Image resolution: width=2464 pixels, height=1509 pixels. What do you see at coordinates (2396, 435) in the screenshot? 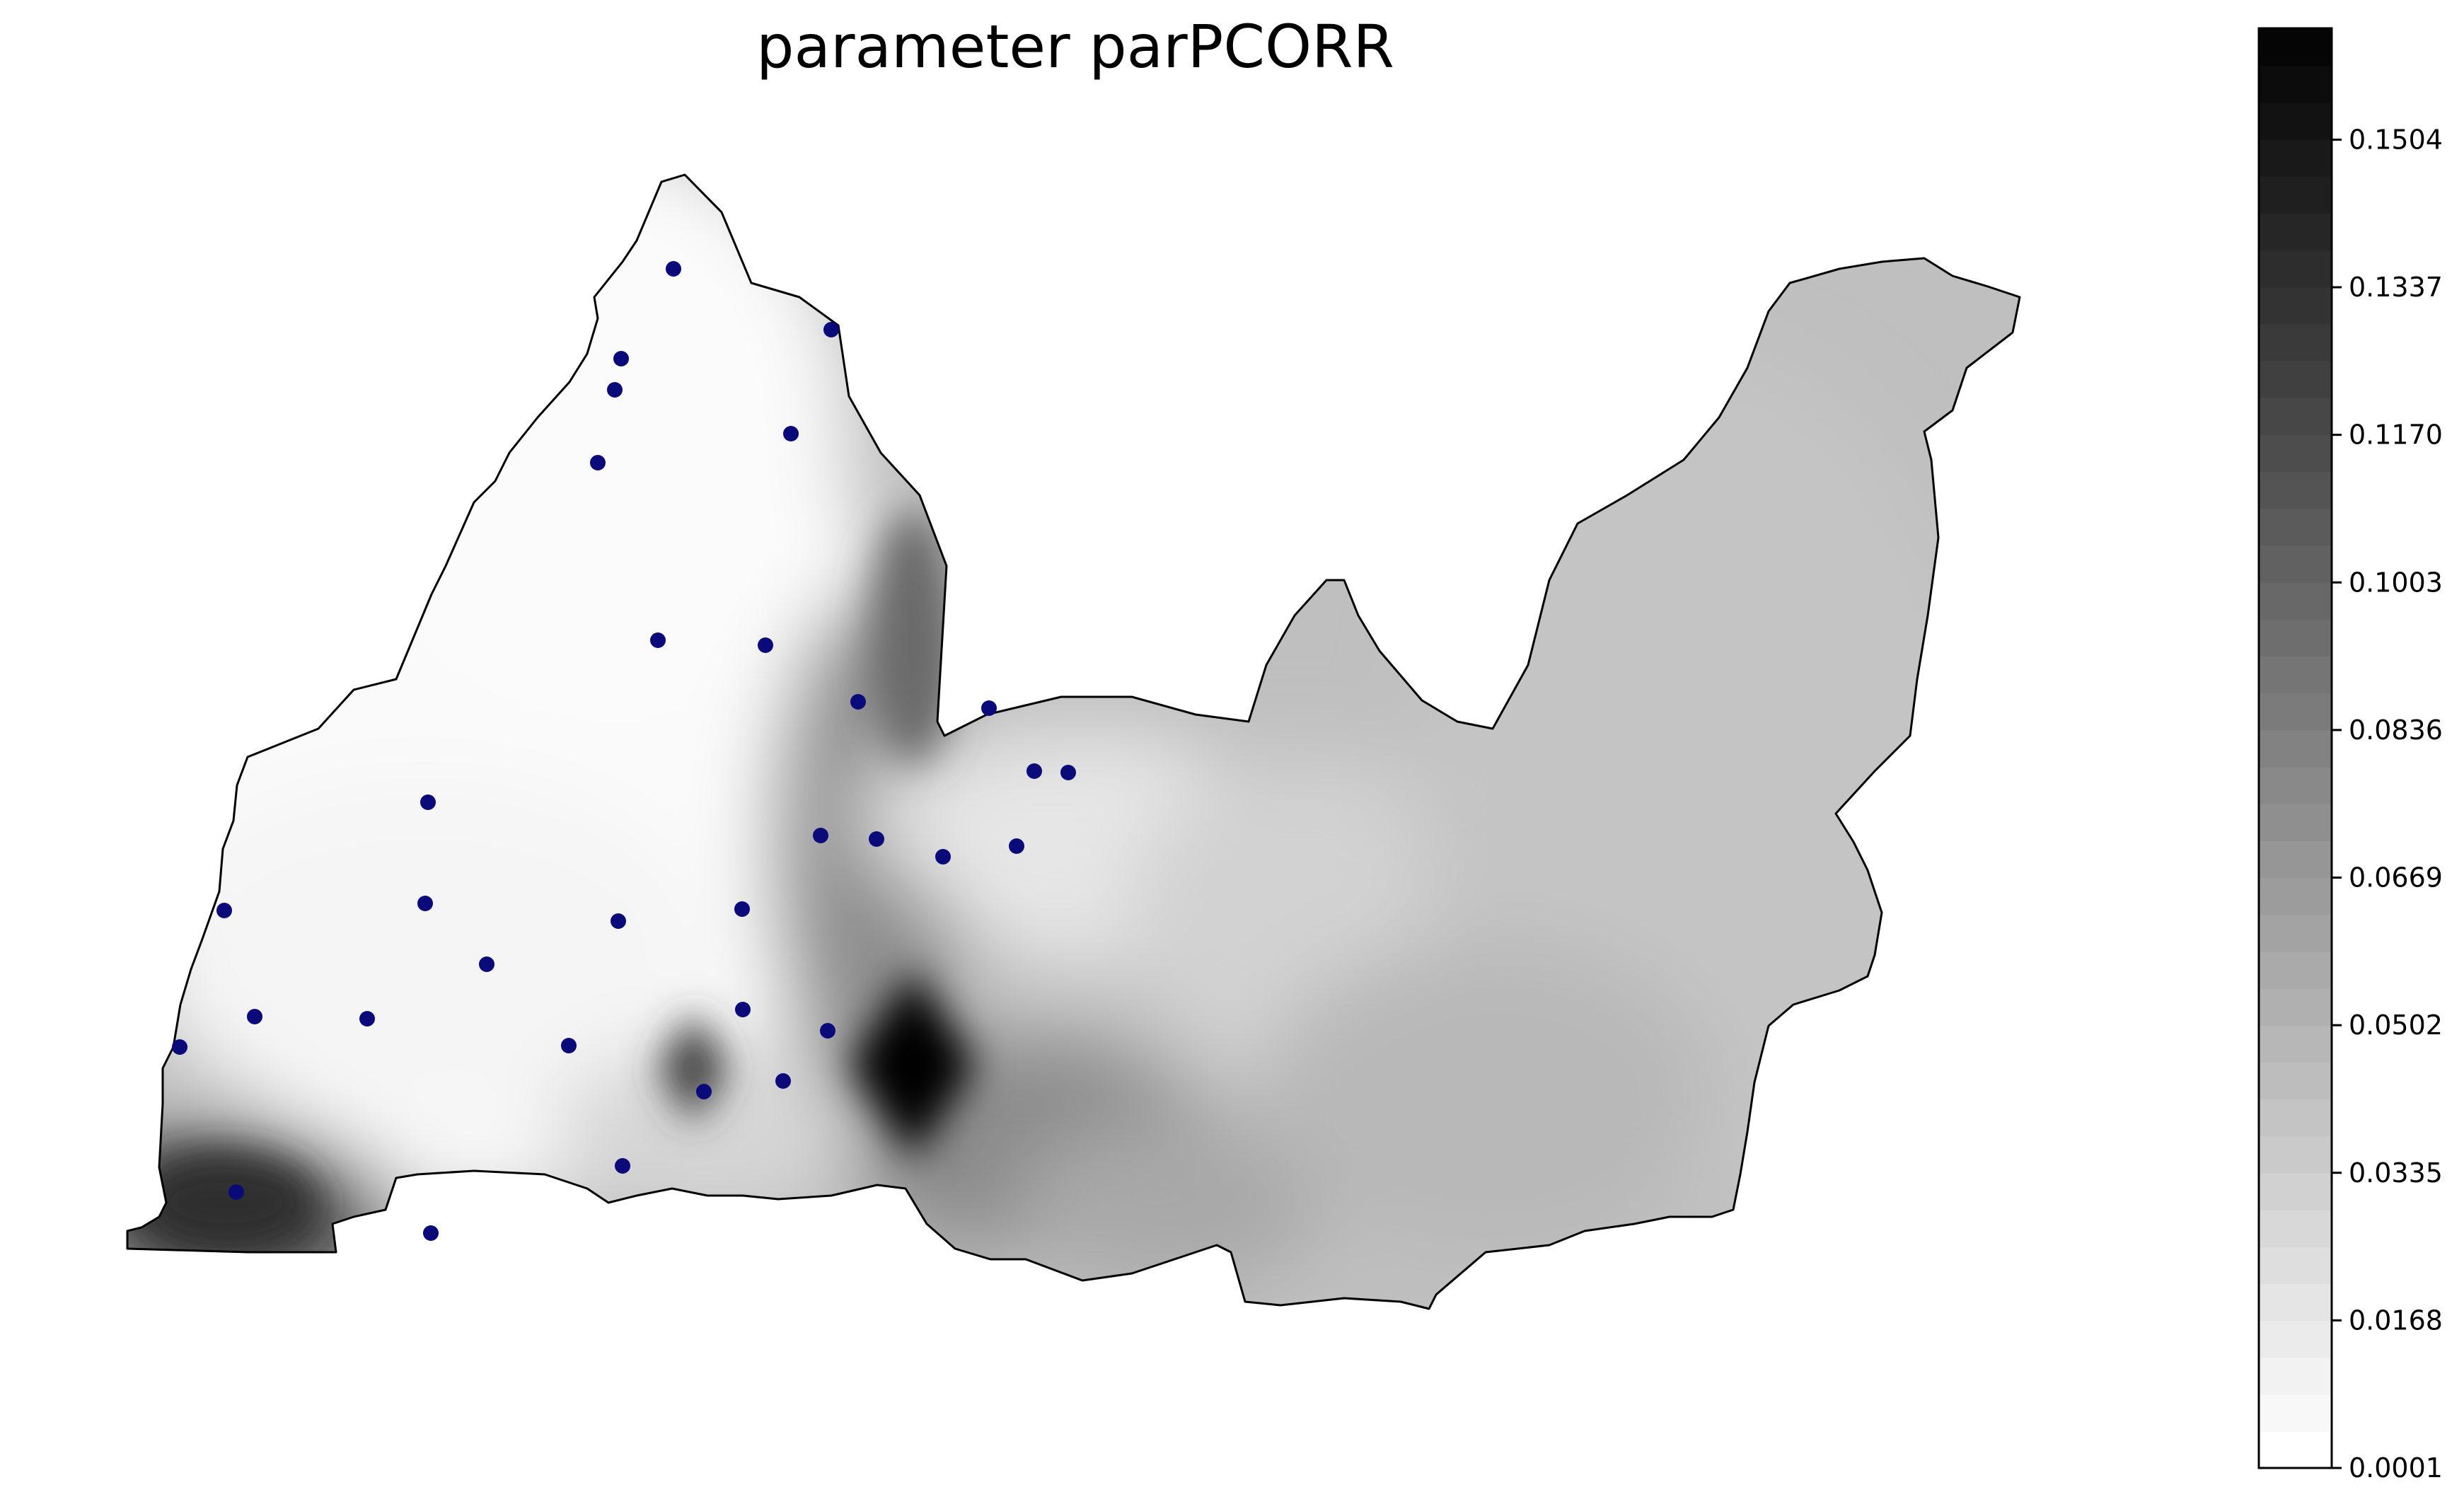
I see `colorbar-tick-label: 0.1170` at bounding box center [2396, 435].